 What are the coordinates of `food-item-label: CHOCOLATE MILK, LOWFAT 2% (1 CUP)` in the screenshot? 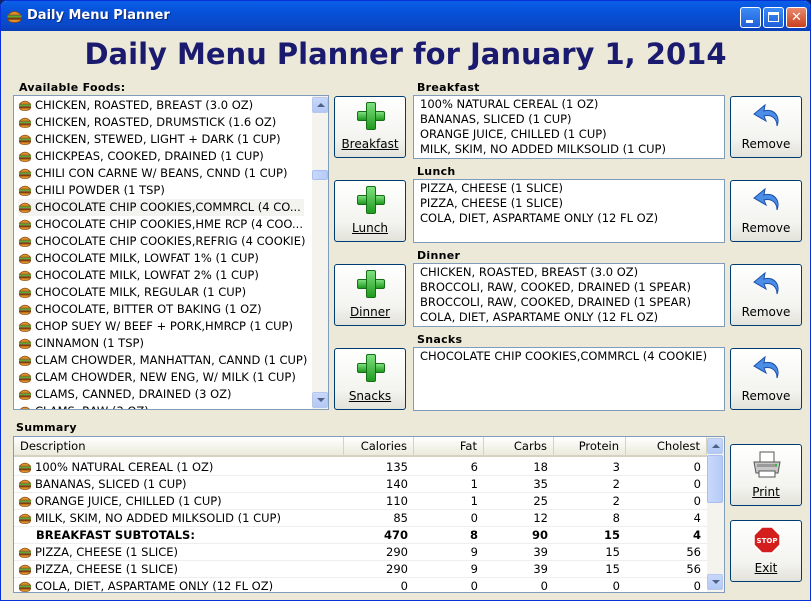 It's located at (147, 275).